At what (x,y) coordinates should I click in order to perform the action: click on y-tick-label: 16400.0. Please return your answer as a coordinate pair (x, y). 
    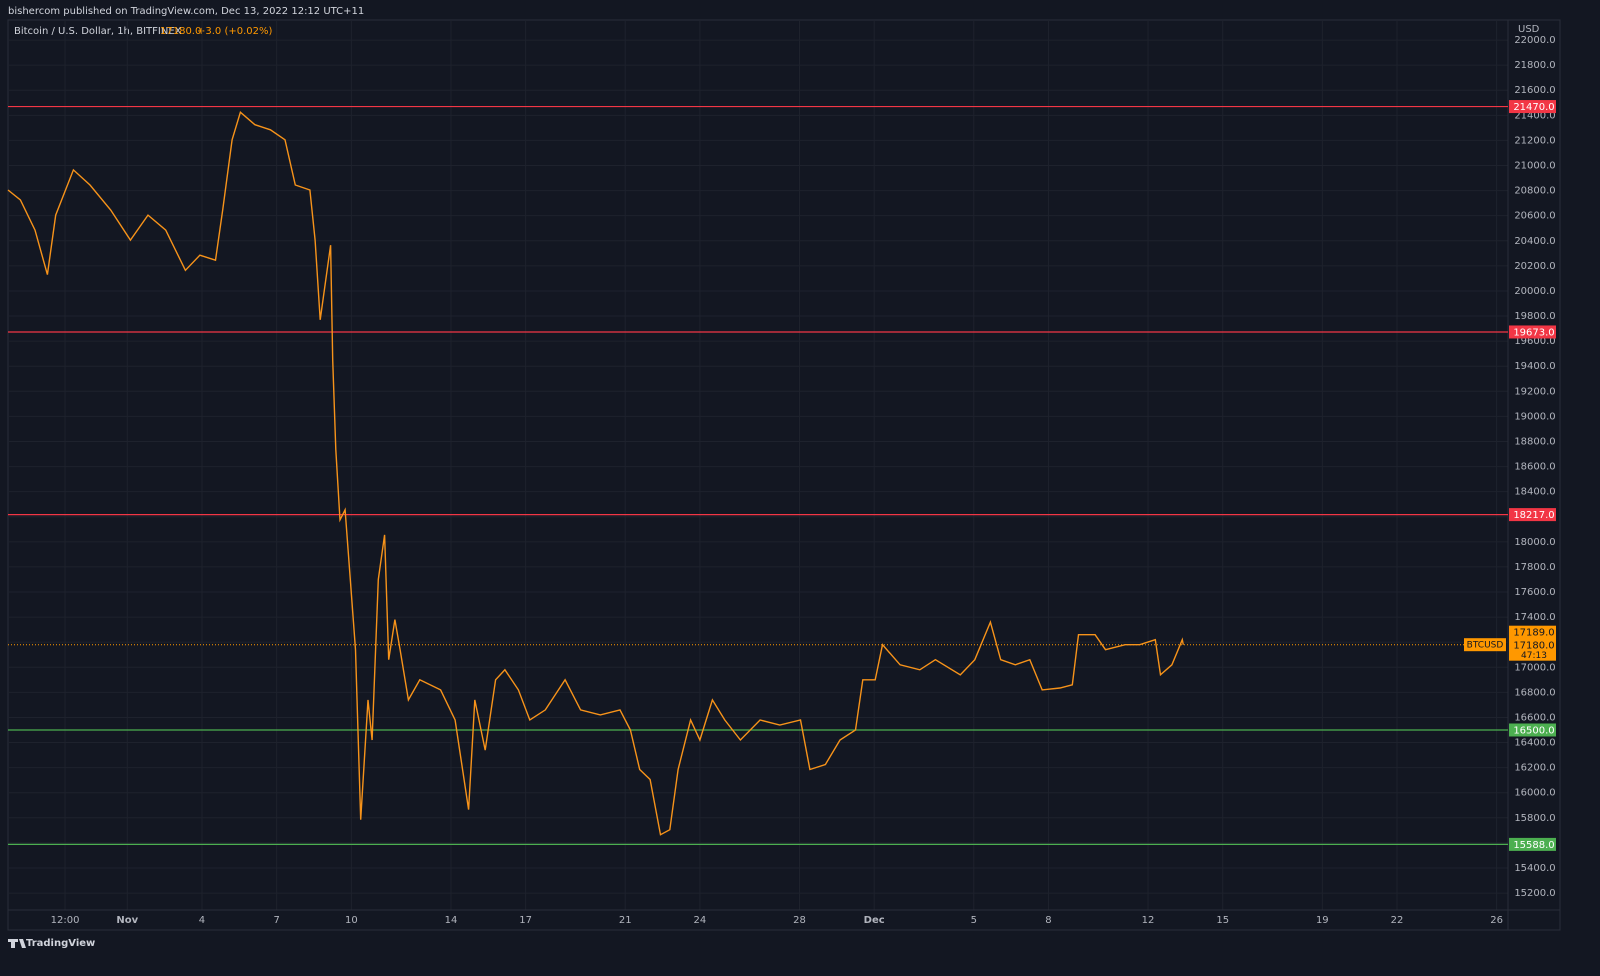
    Looking at the image, I should click on (1534, 743).